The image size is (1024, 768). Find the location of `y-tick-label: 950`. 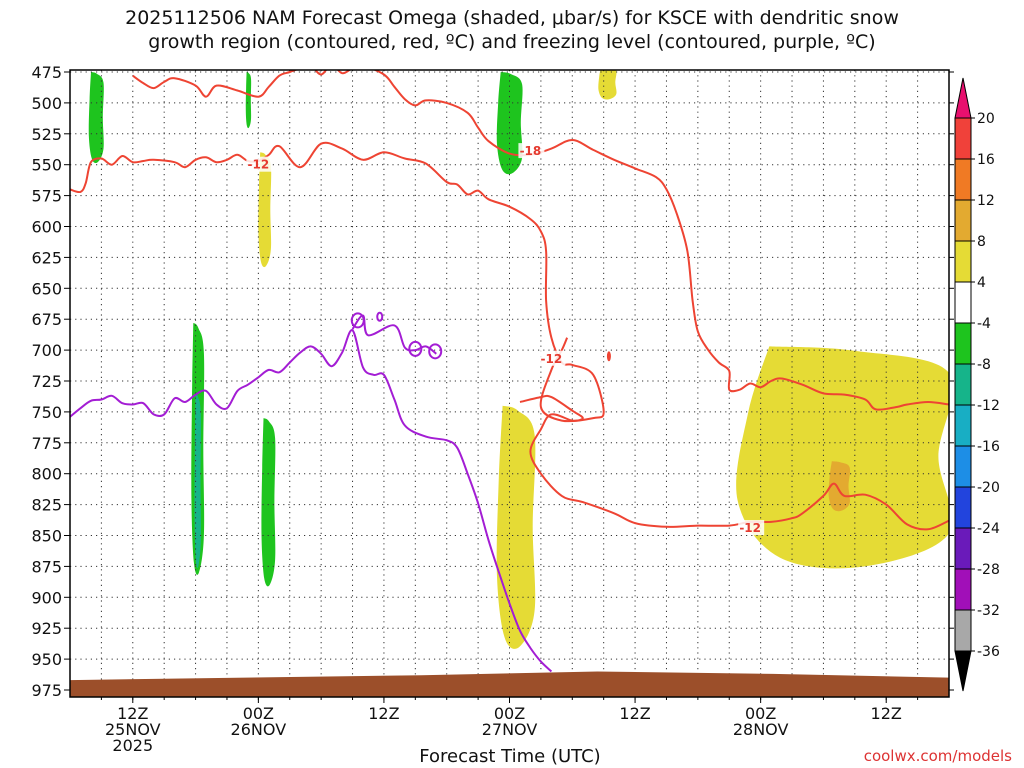

y-tick-label: 950 is located at coordinates (46, 659).